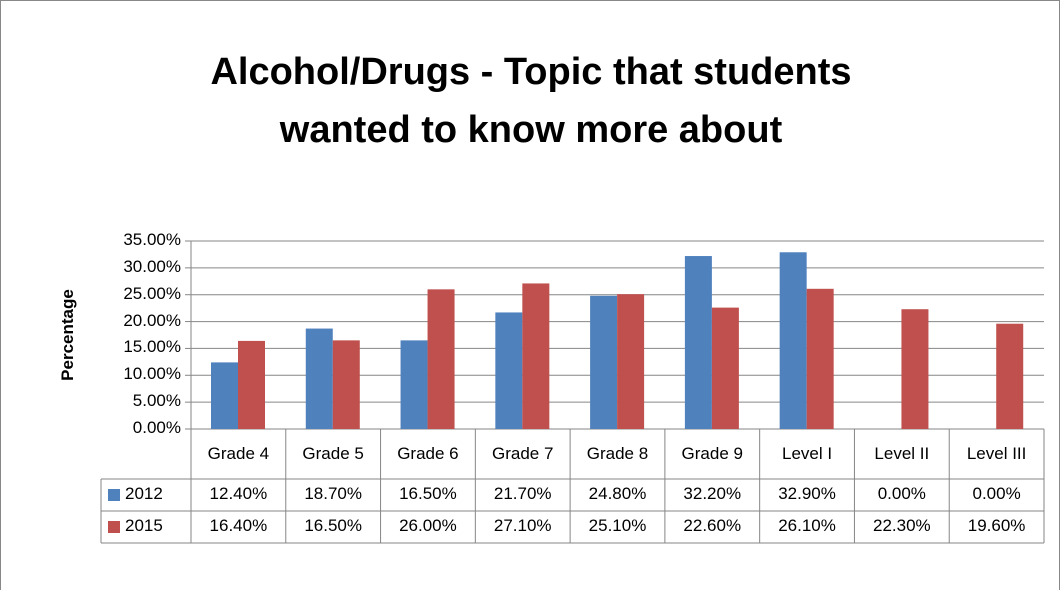 The image size is (1060, 590). I want to click on y-tick-label: 30.00%, so click(152, 266).